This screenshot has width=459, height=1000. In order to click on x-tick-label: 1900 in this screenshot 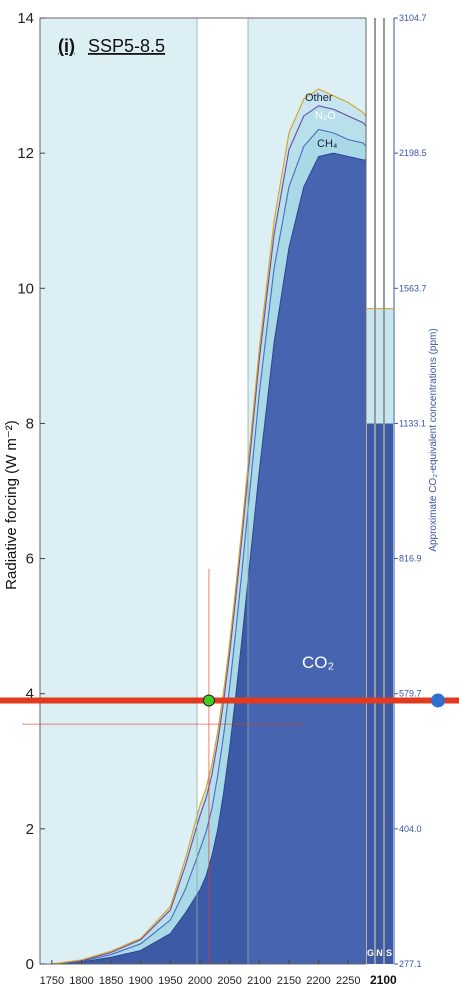, I will do `click(141, 981)`.